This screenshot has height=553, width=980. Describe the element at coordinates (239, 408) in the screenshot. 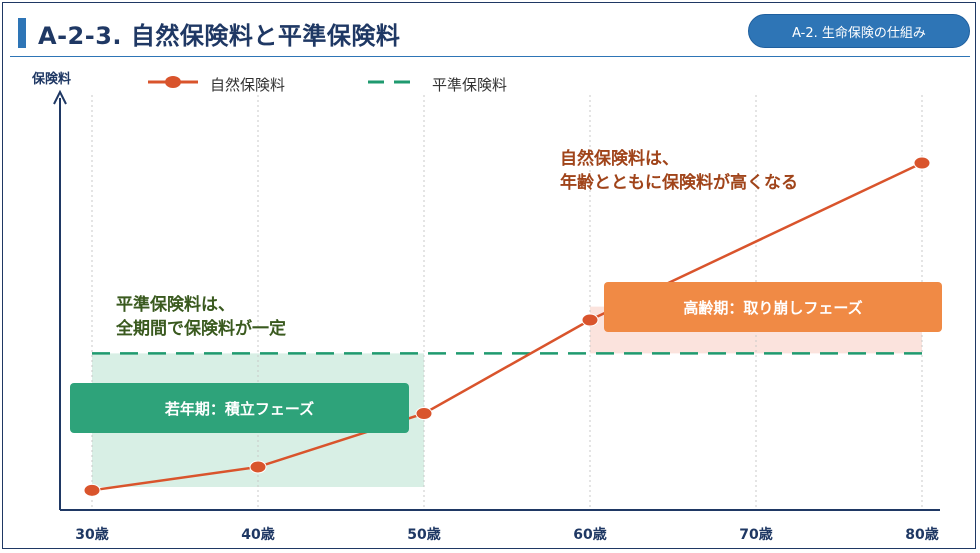

I see `phase-young-label: 若年期：積立フェーズ` at that location.